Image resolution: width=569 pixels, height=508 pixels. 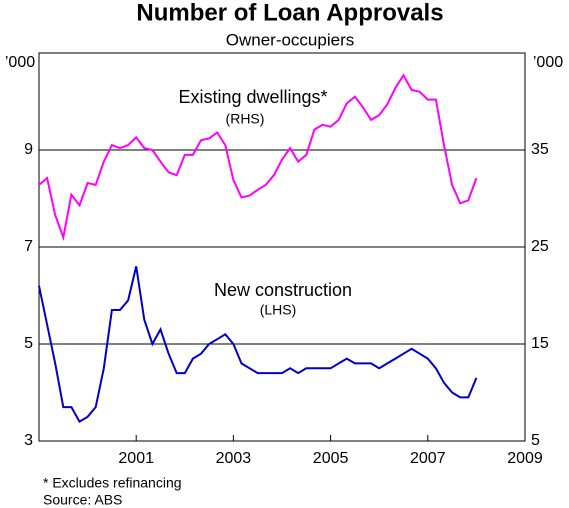 I want to click on x-tick-label: 2007, so click(x=428, y=458).